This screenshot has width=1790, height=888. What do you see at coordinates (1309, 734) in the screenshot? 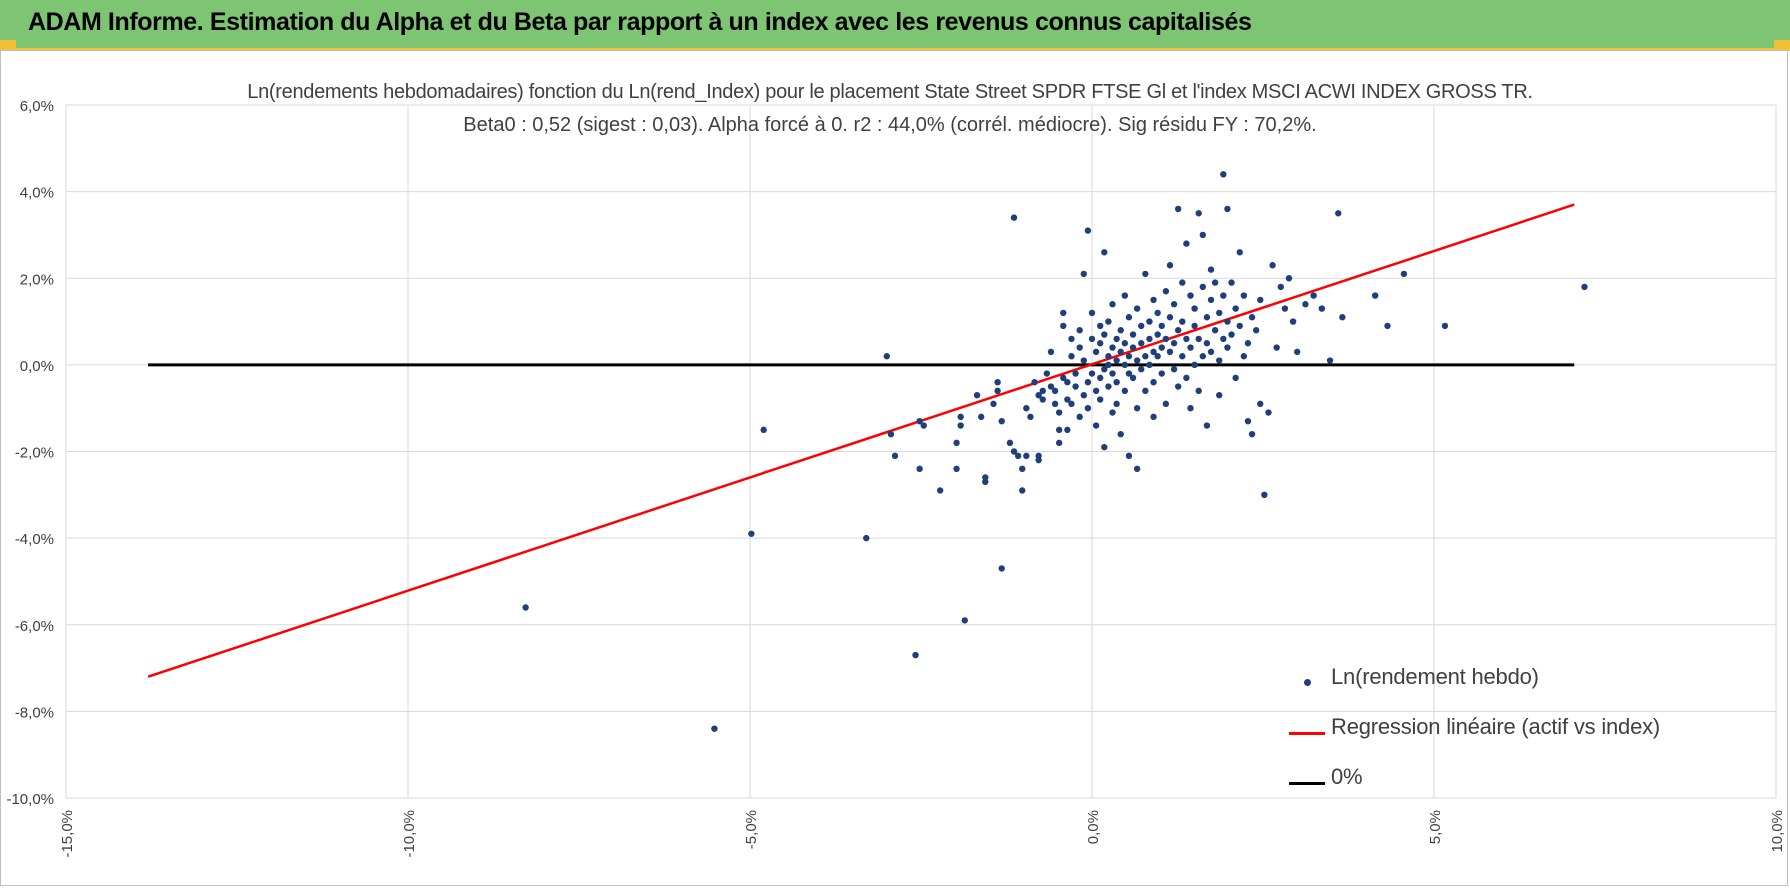
I see `legend-regression-marker` at bounding box center [1309, 734].